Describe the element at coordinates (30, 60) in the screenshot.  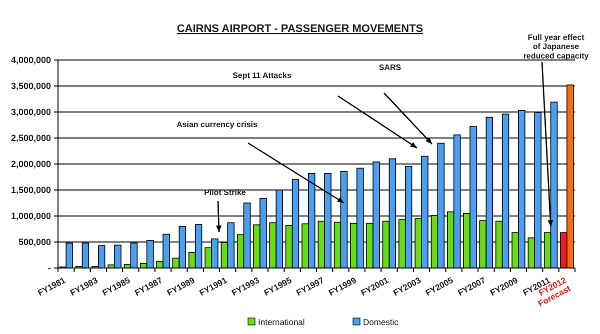
I see `y-tick-label: 4,000,000` at that location.